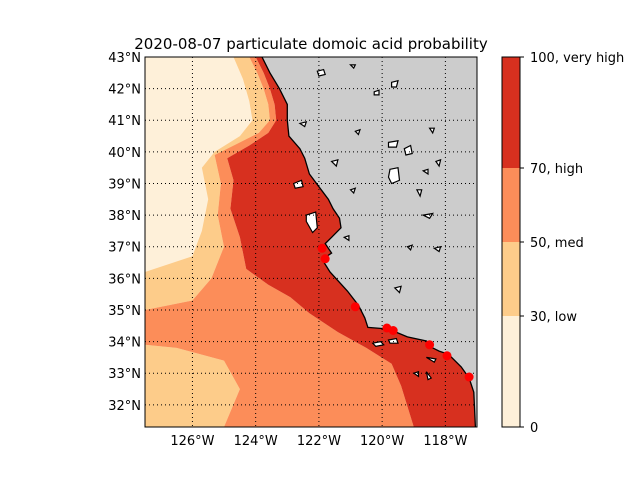 Image resolution: width=640 pixels, height=480 pixels. Describe the element at coordinates (124, 121) in the screenshot. I see `lat-tick-label: 41°N` at that location.